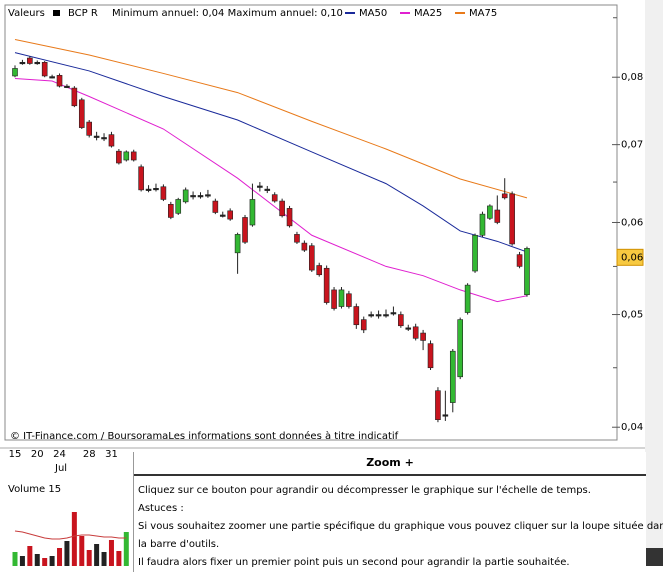 Image resolution: width=663 pixels, height=572 pixels. I want to click on y-tick-label: 0,08, so click(632, 77).